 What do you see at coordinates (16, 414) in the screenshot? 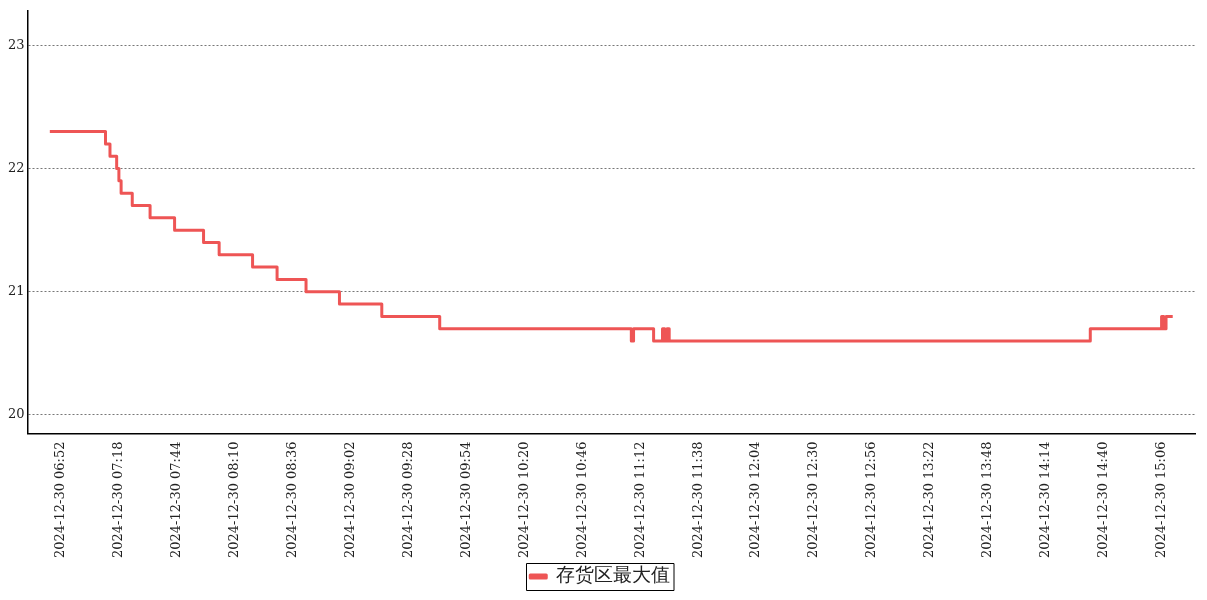
I see `y-tick-label: 20` at bounding box center [16, 414].